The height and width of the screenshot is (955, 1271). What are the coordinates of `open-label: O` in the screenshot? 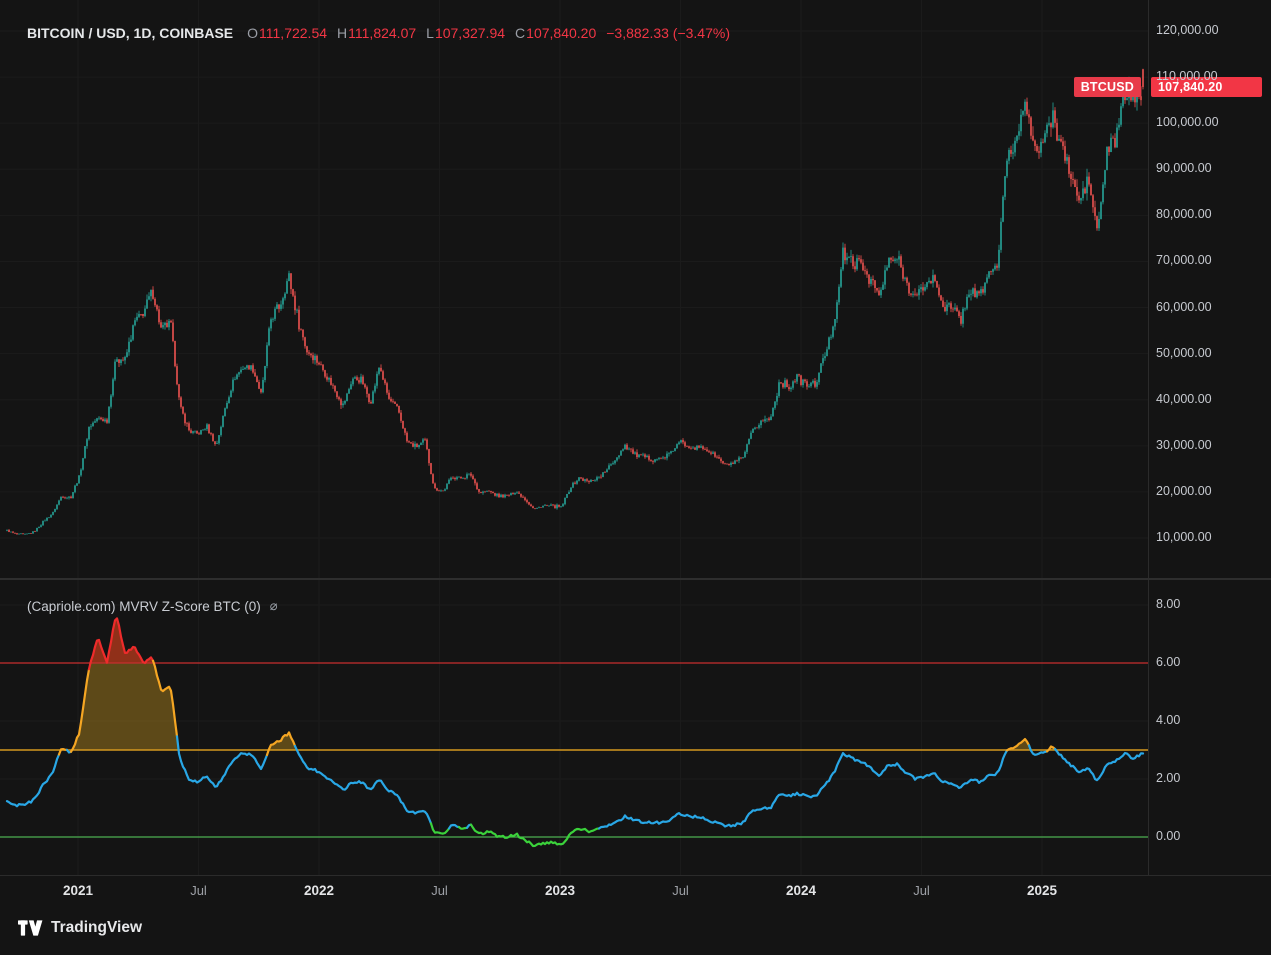 It's located at (253, 33).